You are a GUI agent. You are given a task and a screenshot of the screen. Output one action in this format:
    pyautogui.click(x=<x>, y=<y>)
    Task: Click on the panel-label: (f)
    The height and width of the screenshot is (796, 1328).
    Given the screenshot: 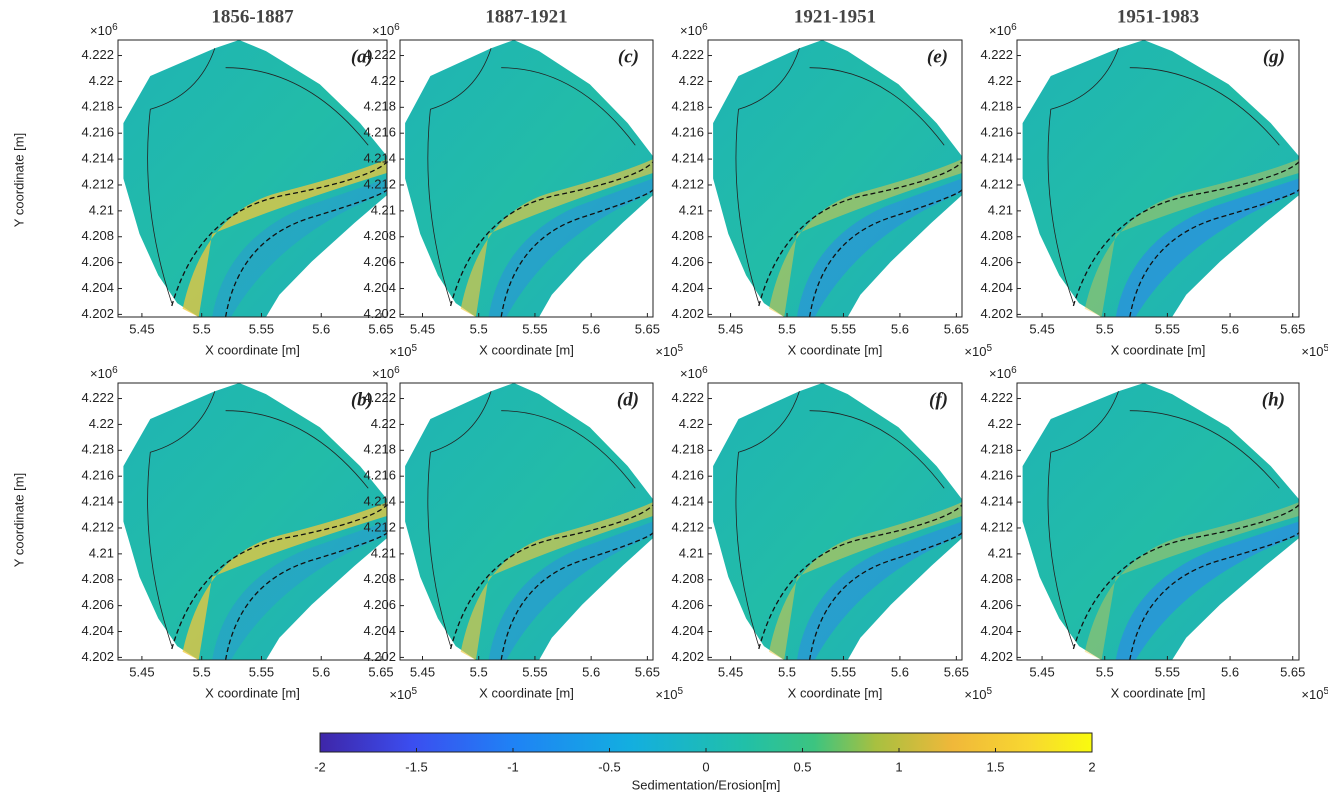 What is the action you would take?
    pyautogui.click(x=938, y=399)
    